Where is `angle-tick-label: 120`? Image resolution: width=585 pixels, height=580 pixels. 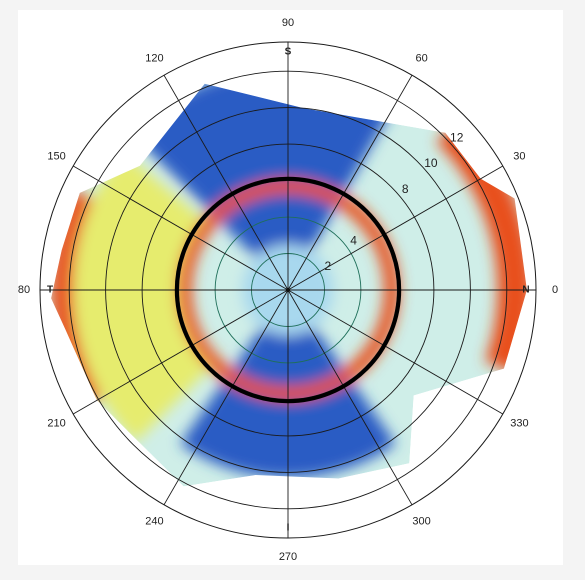 angle-tick-label: 120 is located at coordinates (154, 59).